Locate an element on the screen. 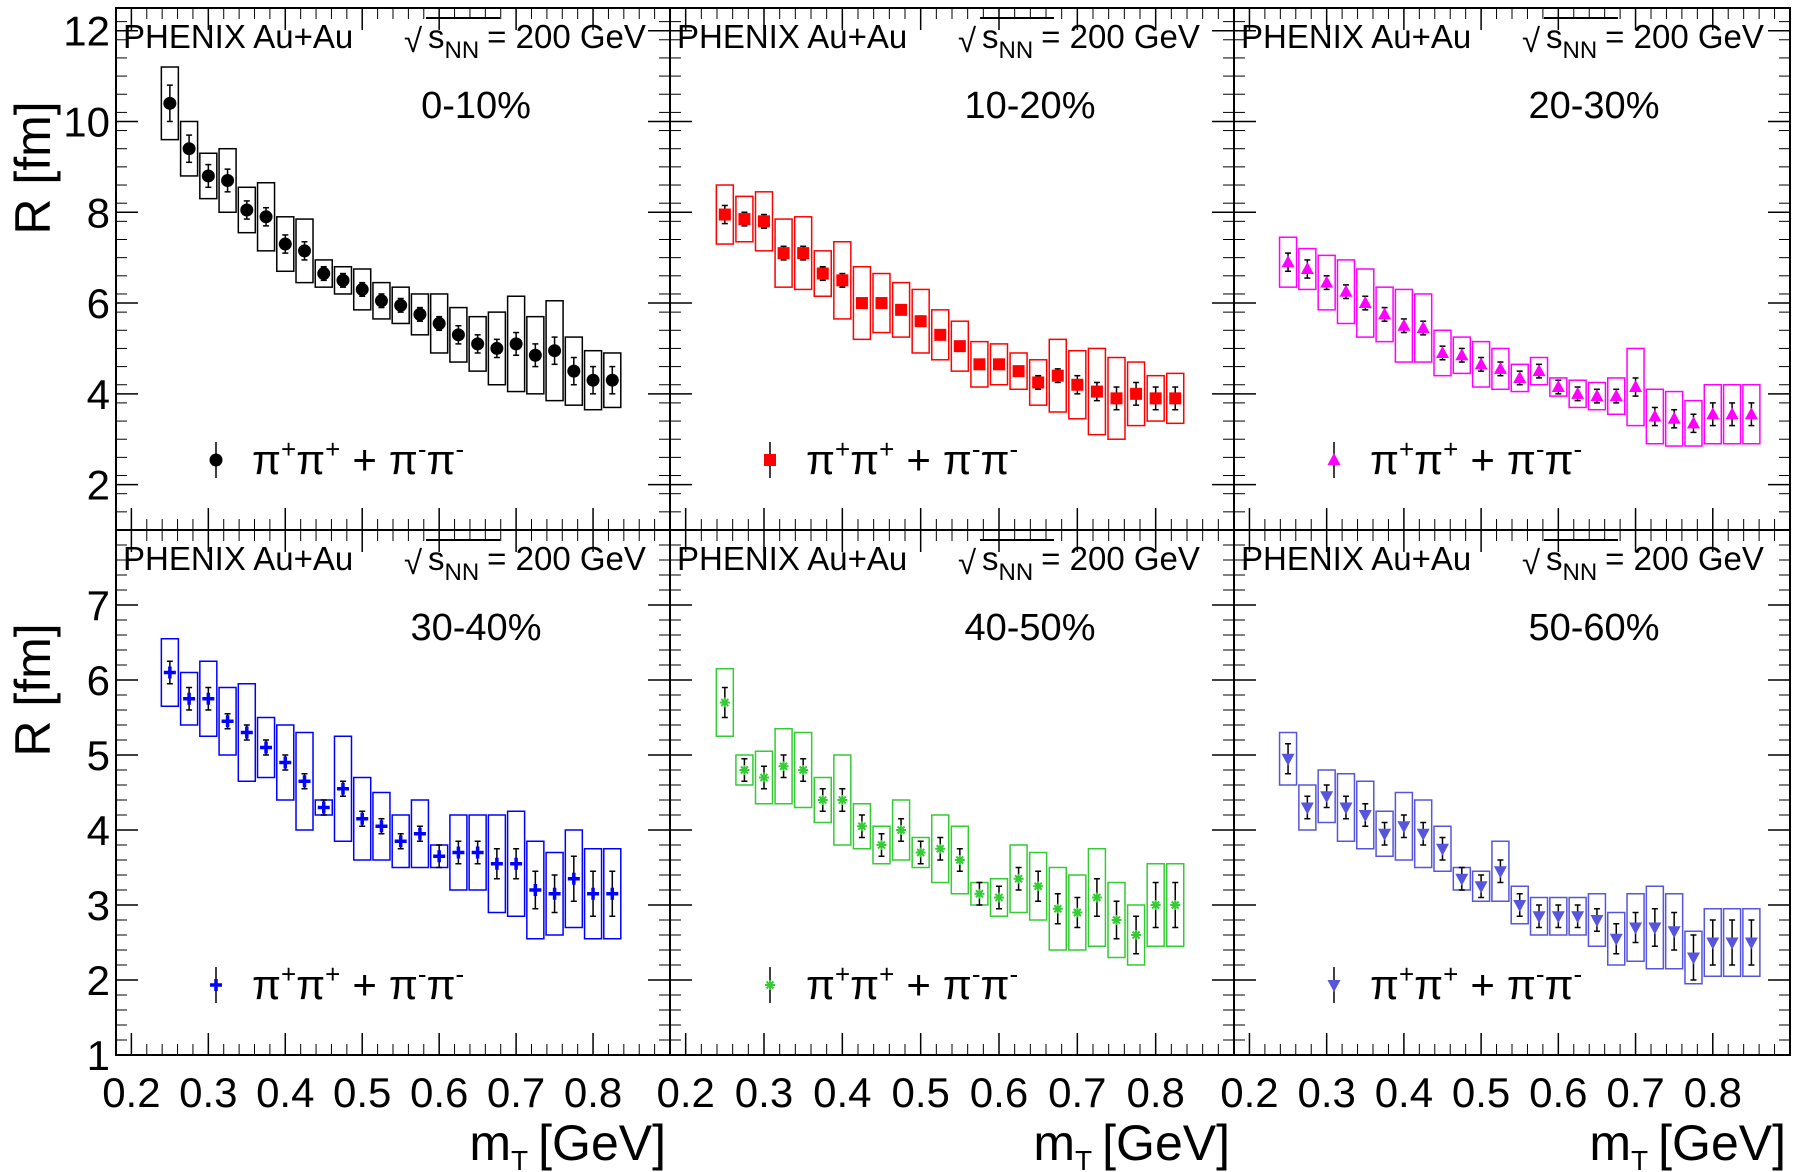  experiment-text: PHENIX Au+Au is located at coordinates (238, 36).